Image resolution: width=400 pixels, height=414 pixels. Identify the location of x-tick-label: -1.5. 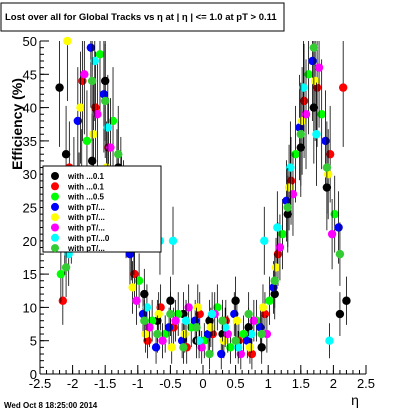
(105, 383).